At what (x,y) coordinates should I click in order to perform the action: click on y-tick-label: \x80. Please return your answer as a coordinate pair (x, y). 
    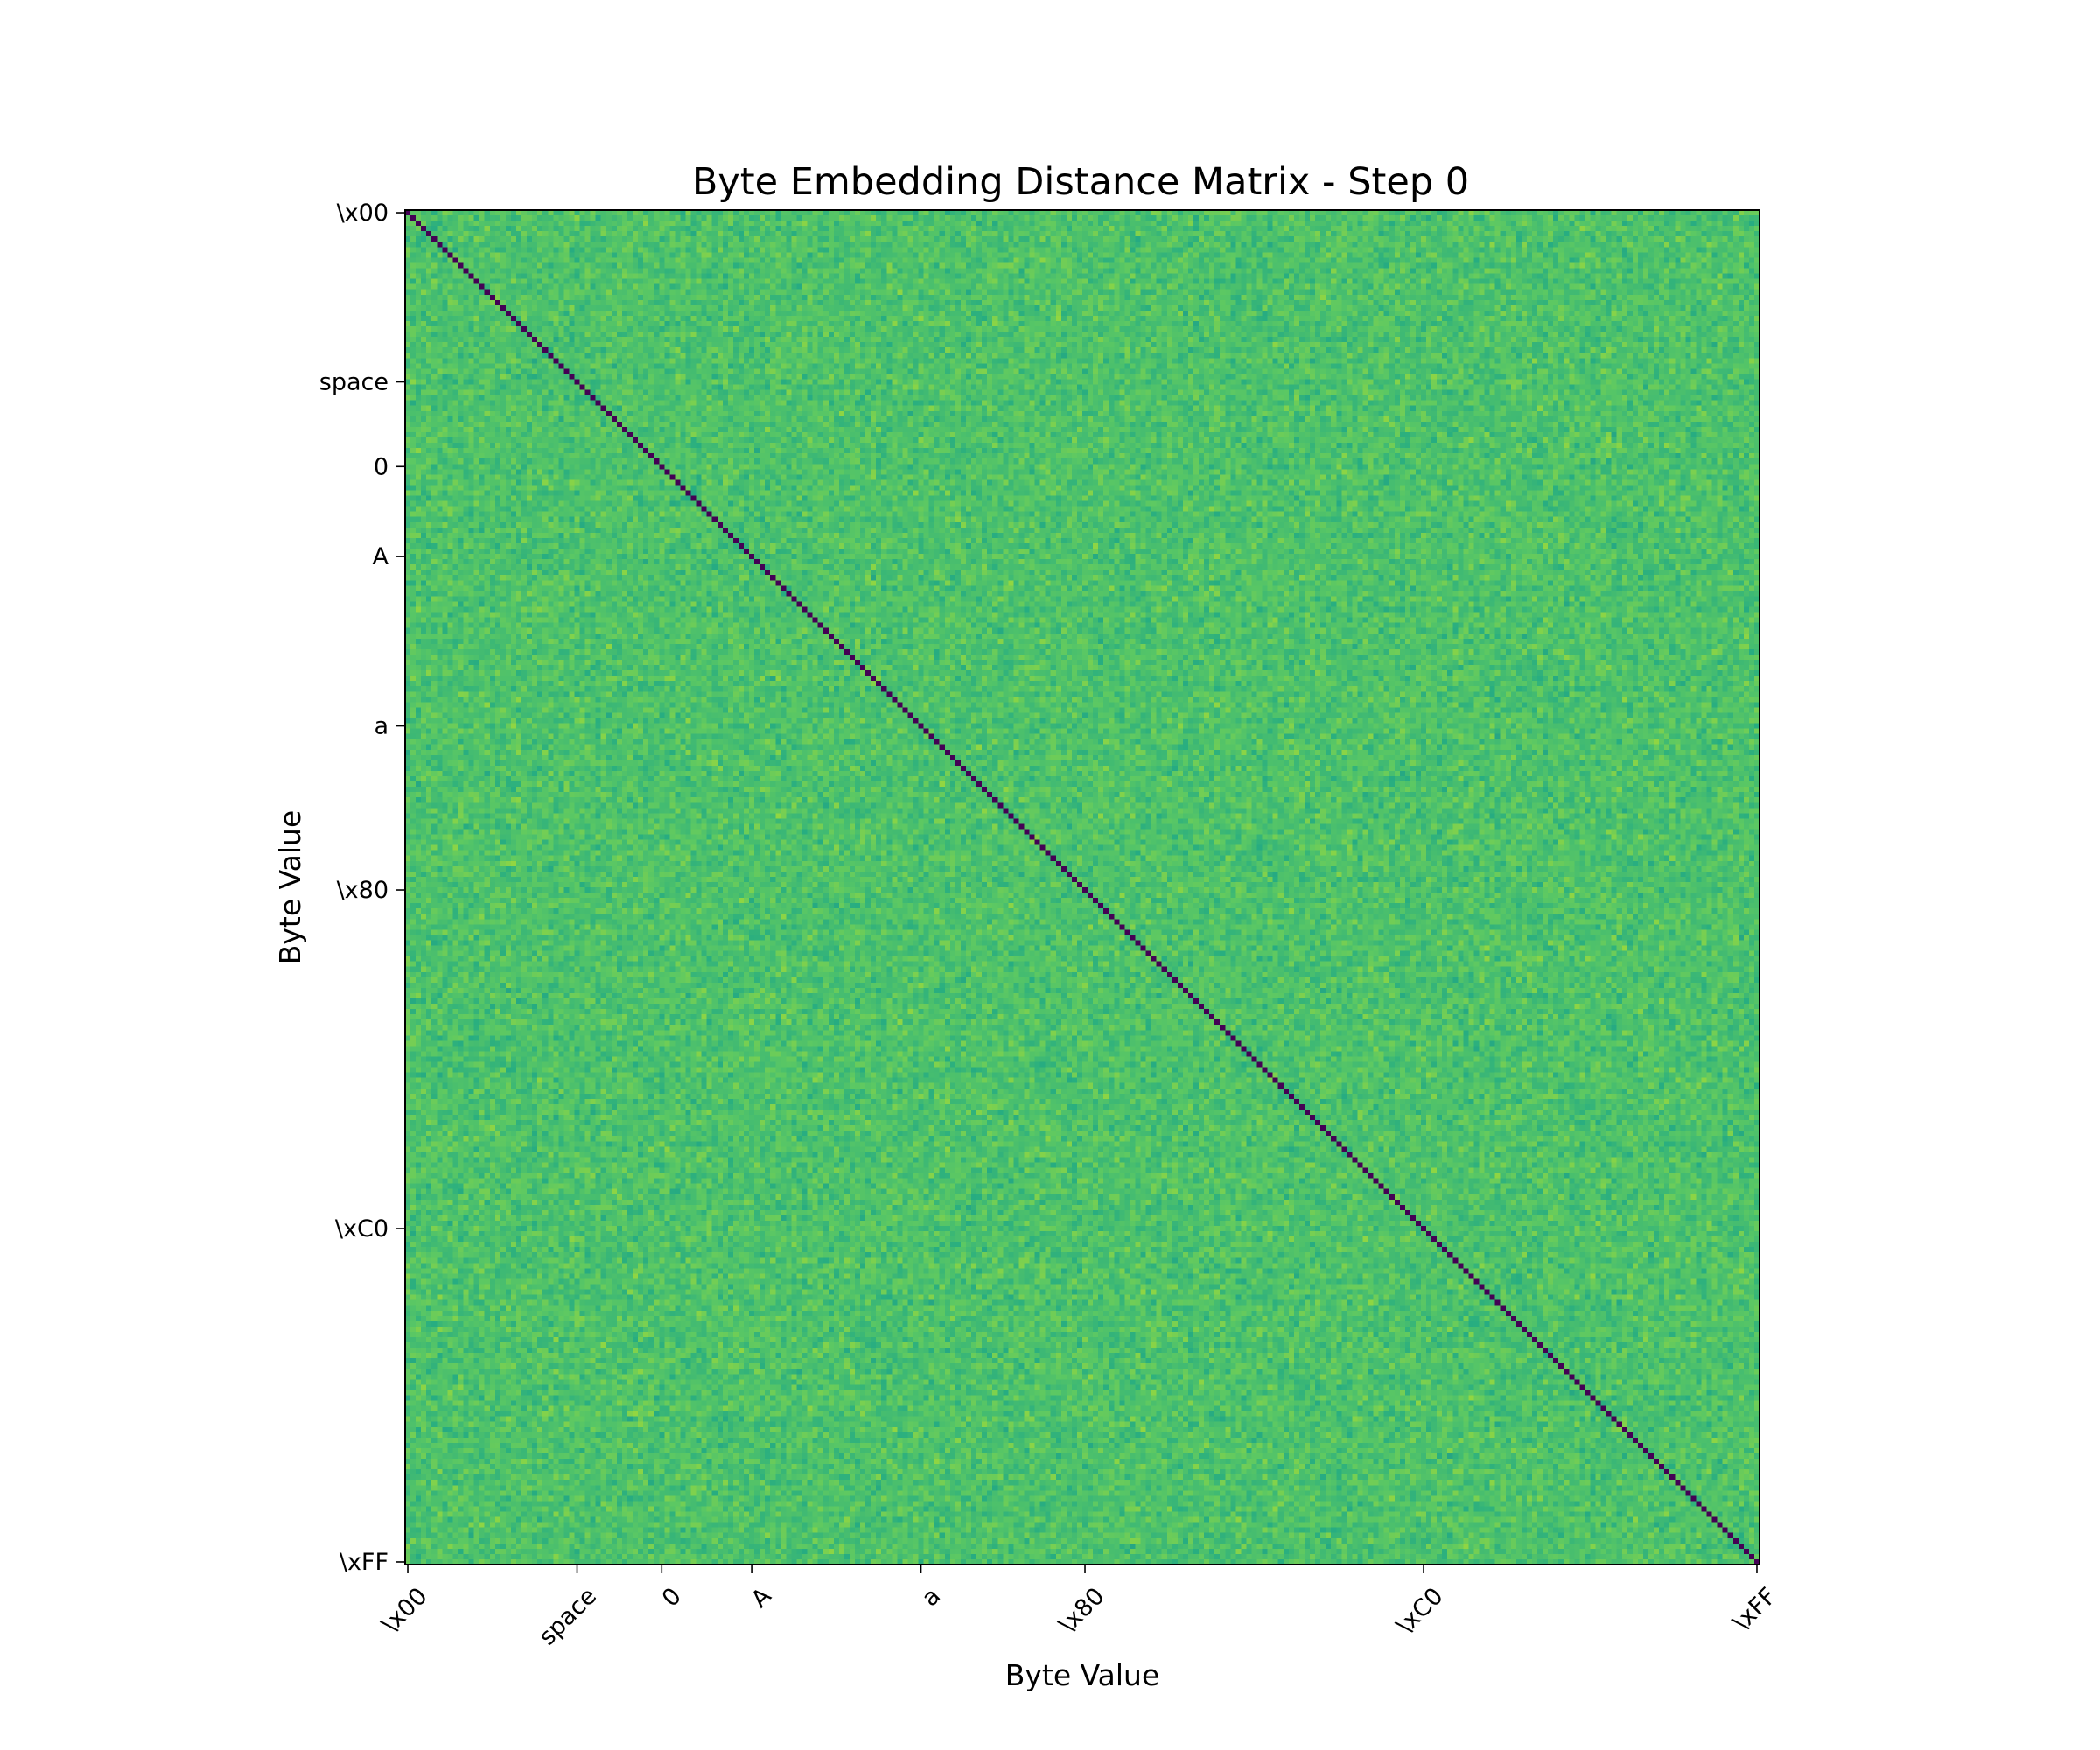
    Looking at the image, I should click on (362, 890).